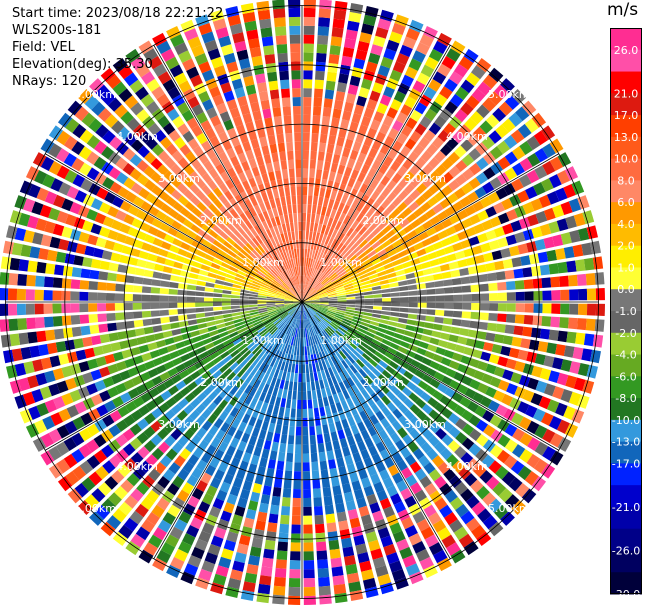  I want to click on field-label: Field: VEL, so click(43, 47).